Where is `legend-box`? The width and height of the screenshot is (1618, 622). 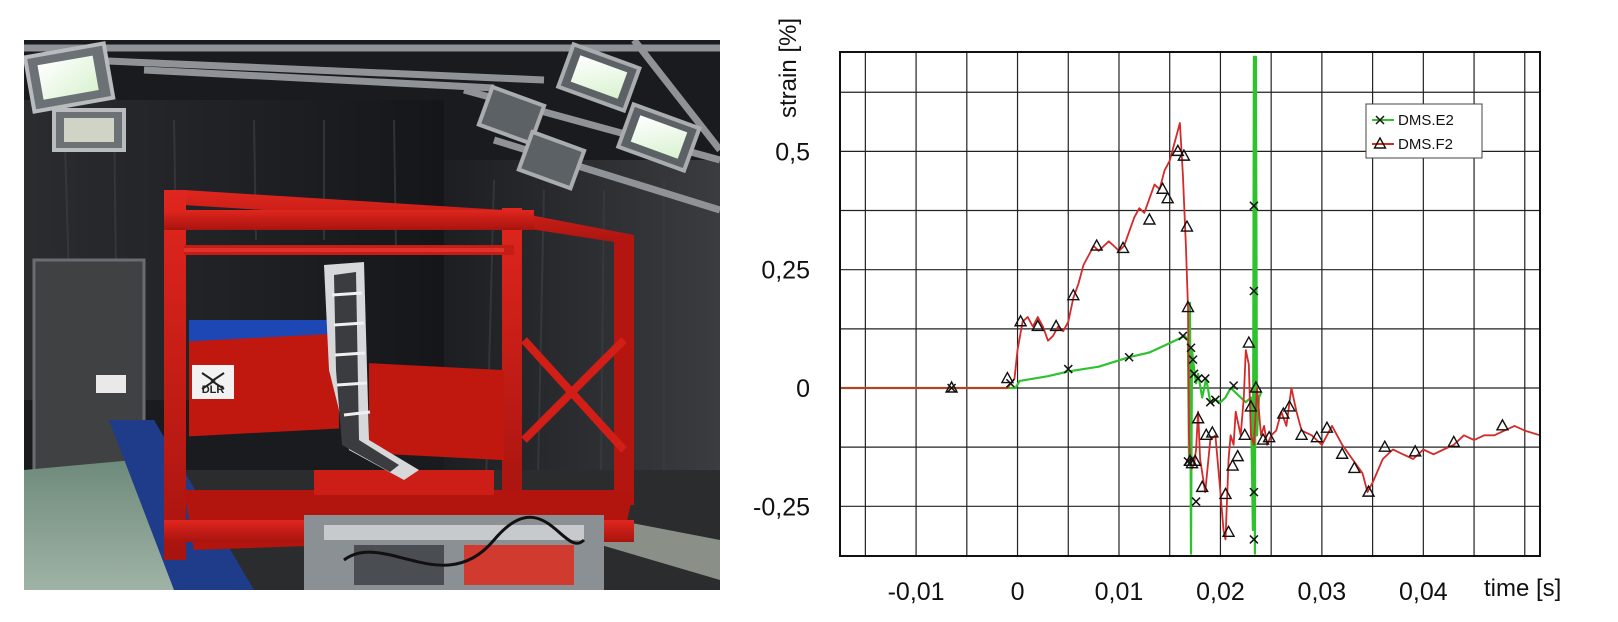
legend-box is located at coordinates (1424, 131).